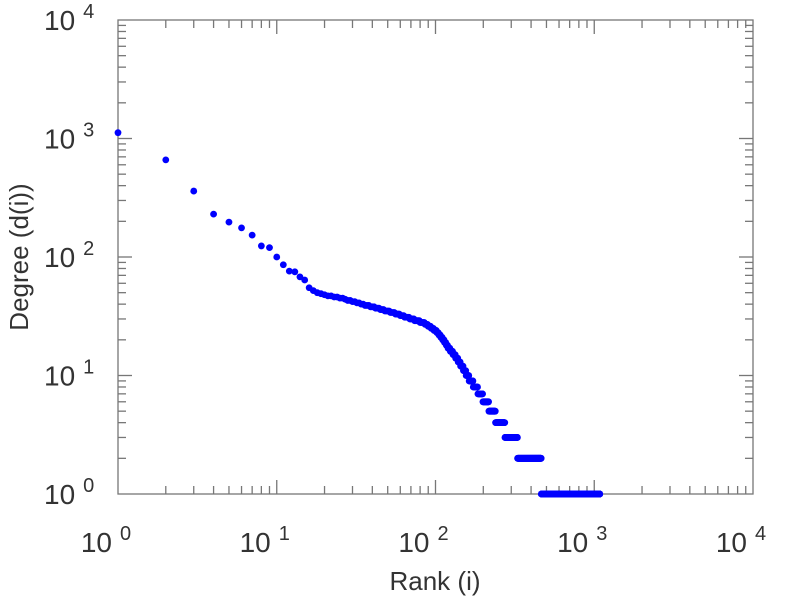  Describe the element at coordinates (265, 540) in the screenshot. I see `x-tick-label: 10 1` at that location.